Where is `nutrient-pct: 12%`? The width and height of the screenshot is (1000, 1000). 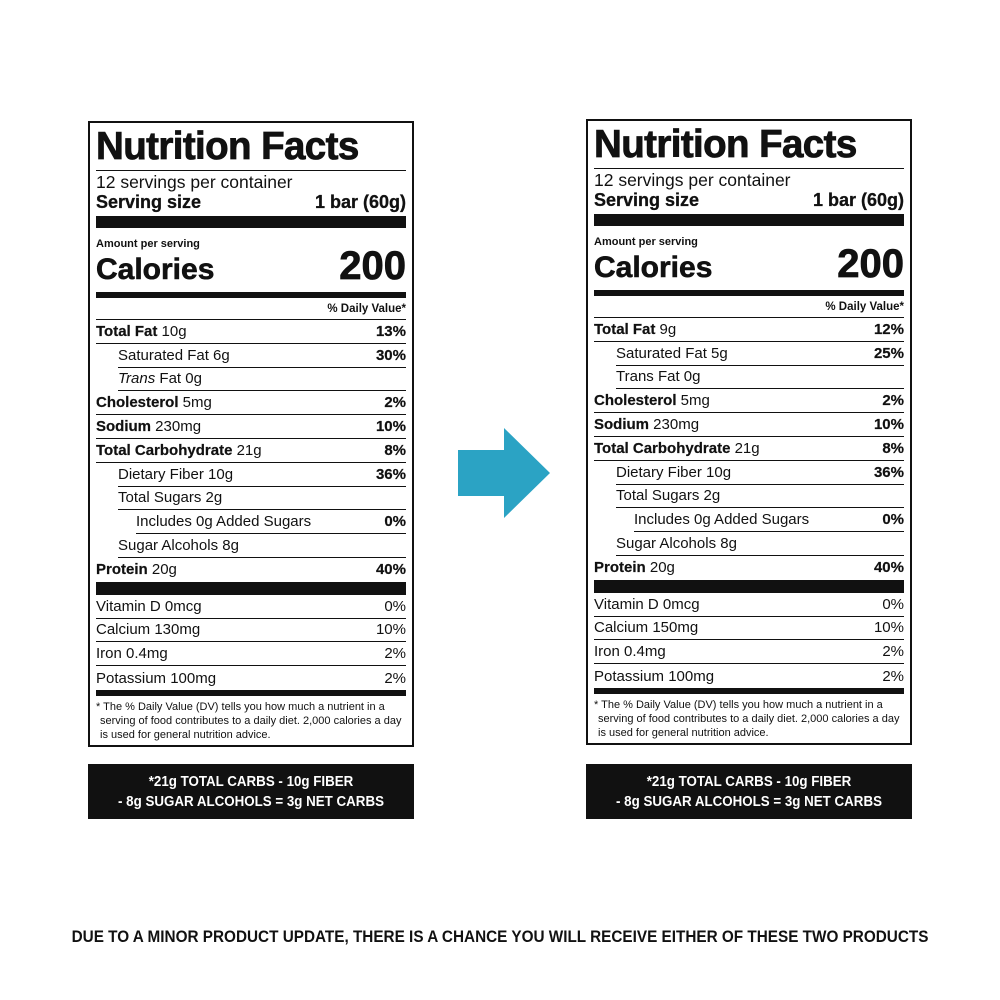
nutrient-pct: 12% is located at coordinates (888, 329).